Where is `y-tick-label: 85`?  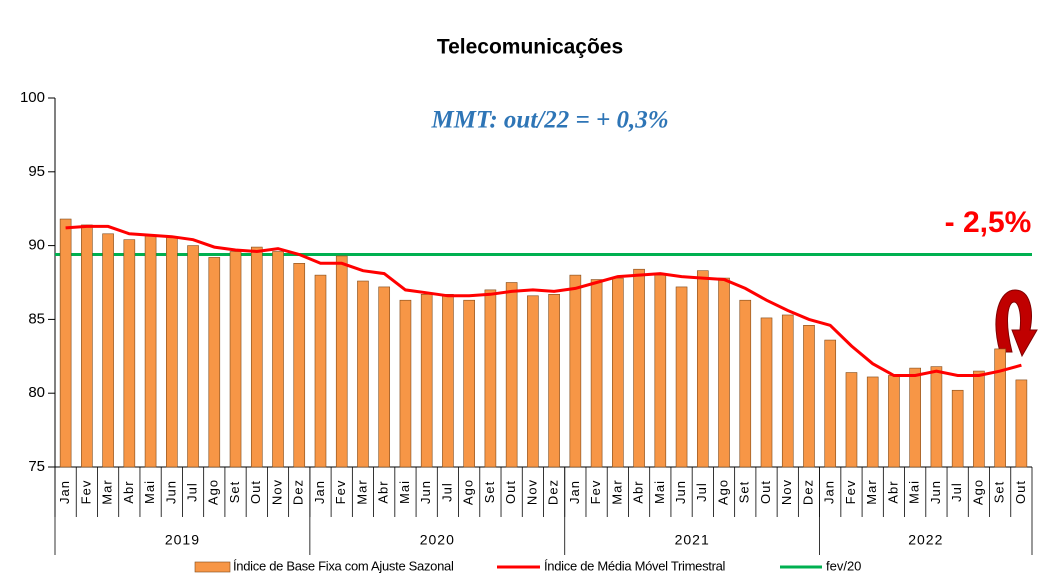 y-tick-label: 85 is located at coordinates (36, 318).